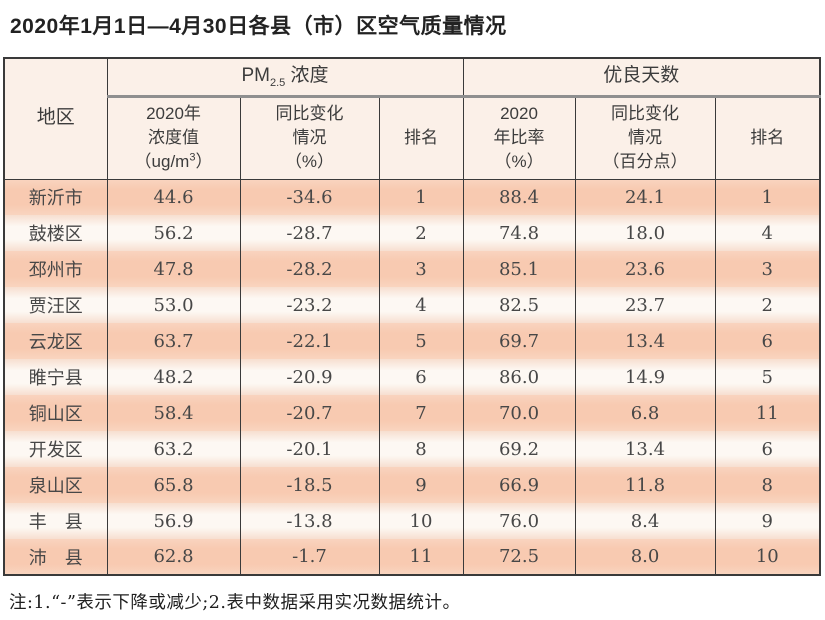  Describe the element at coordinates (173, 341) in the screenshot. I see `pm-value-cell: 63.7` at that location.